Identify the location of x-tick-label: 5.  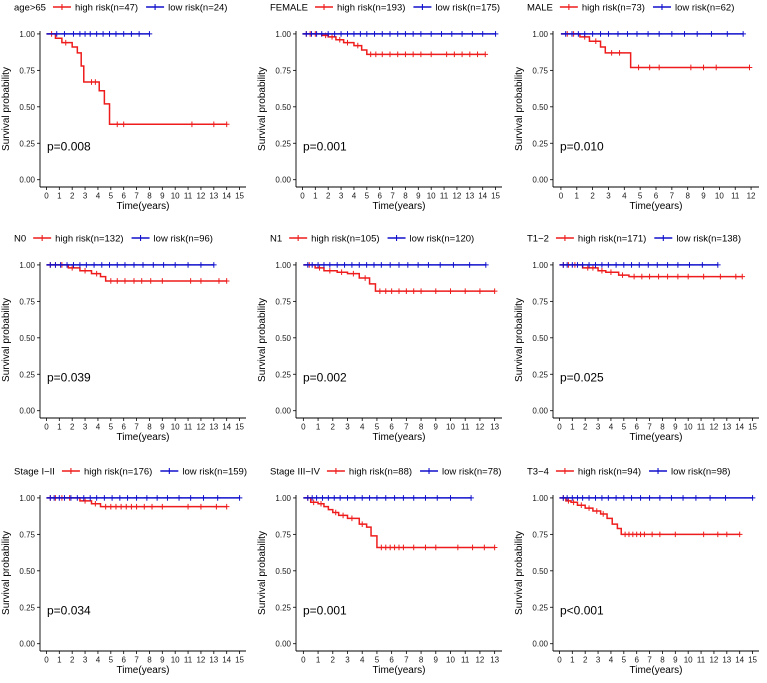
(367, 196).